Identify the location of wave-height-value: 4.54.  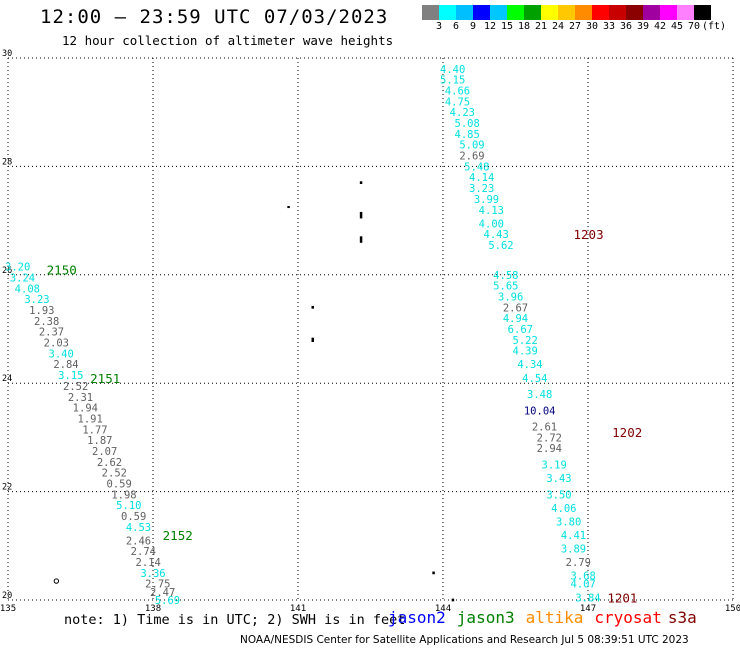
(534, 379).